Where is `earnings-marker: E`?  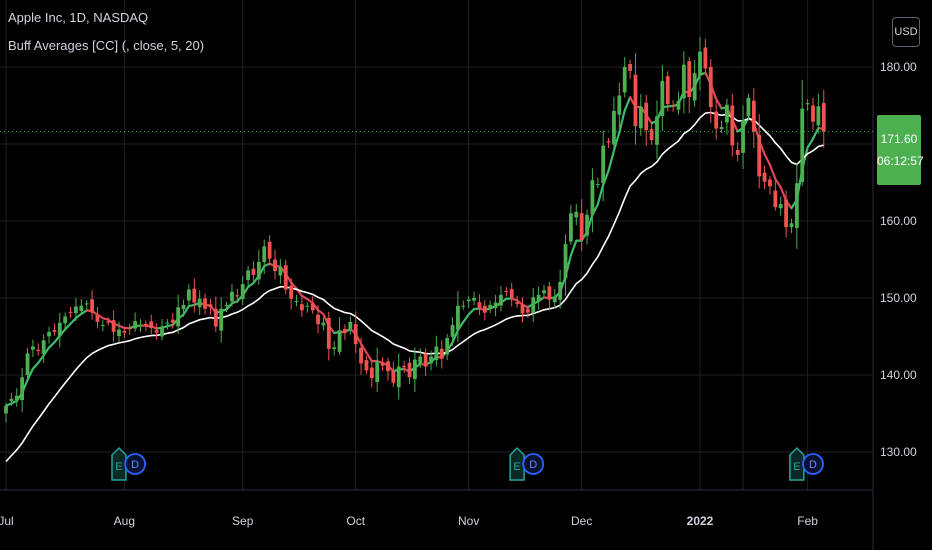
earnings-marker: E is located at coordinates (797, 463).